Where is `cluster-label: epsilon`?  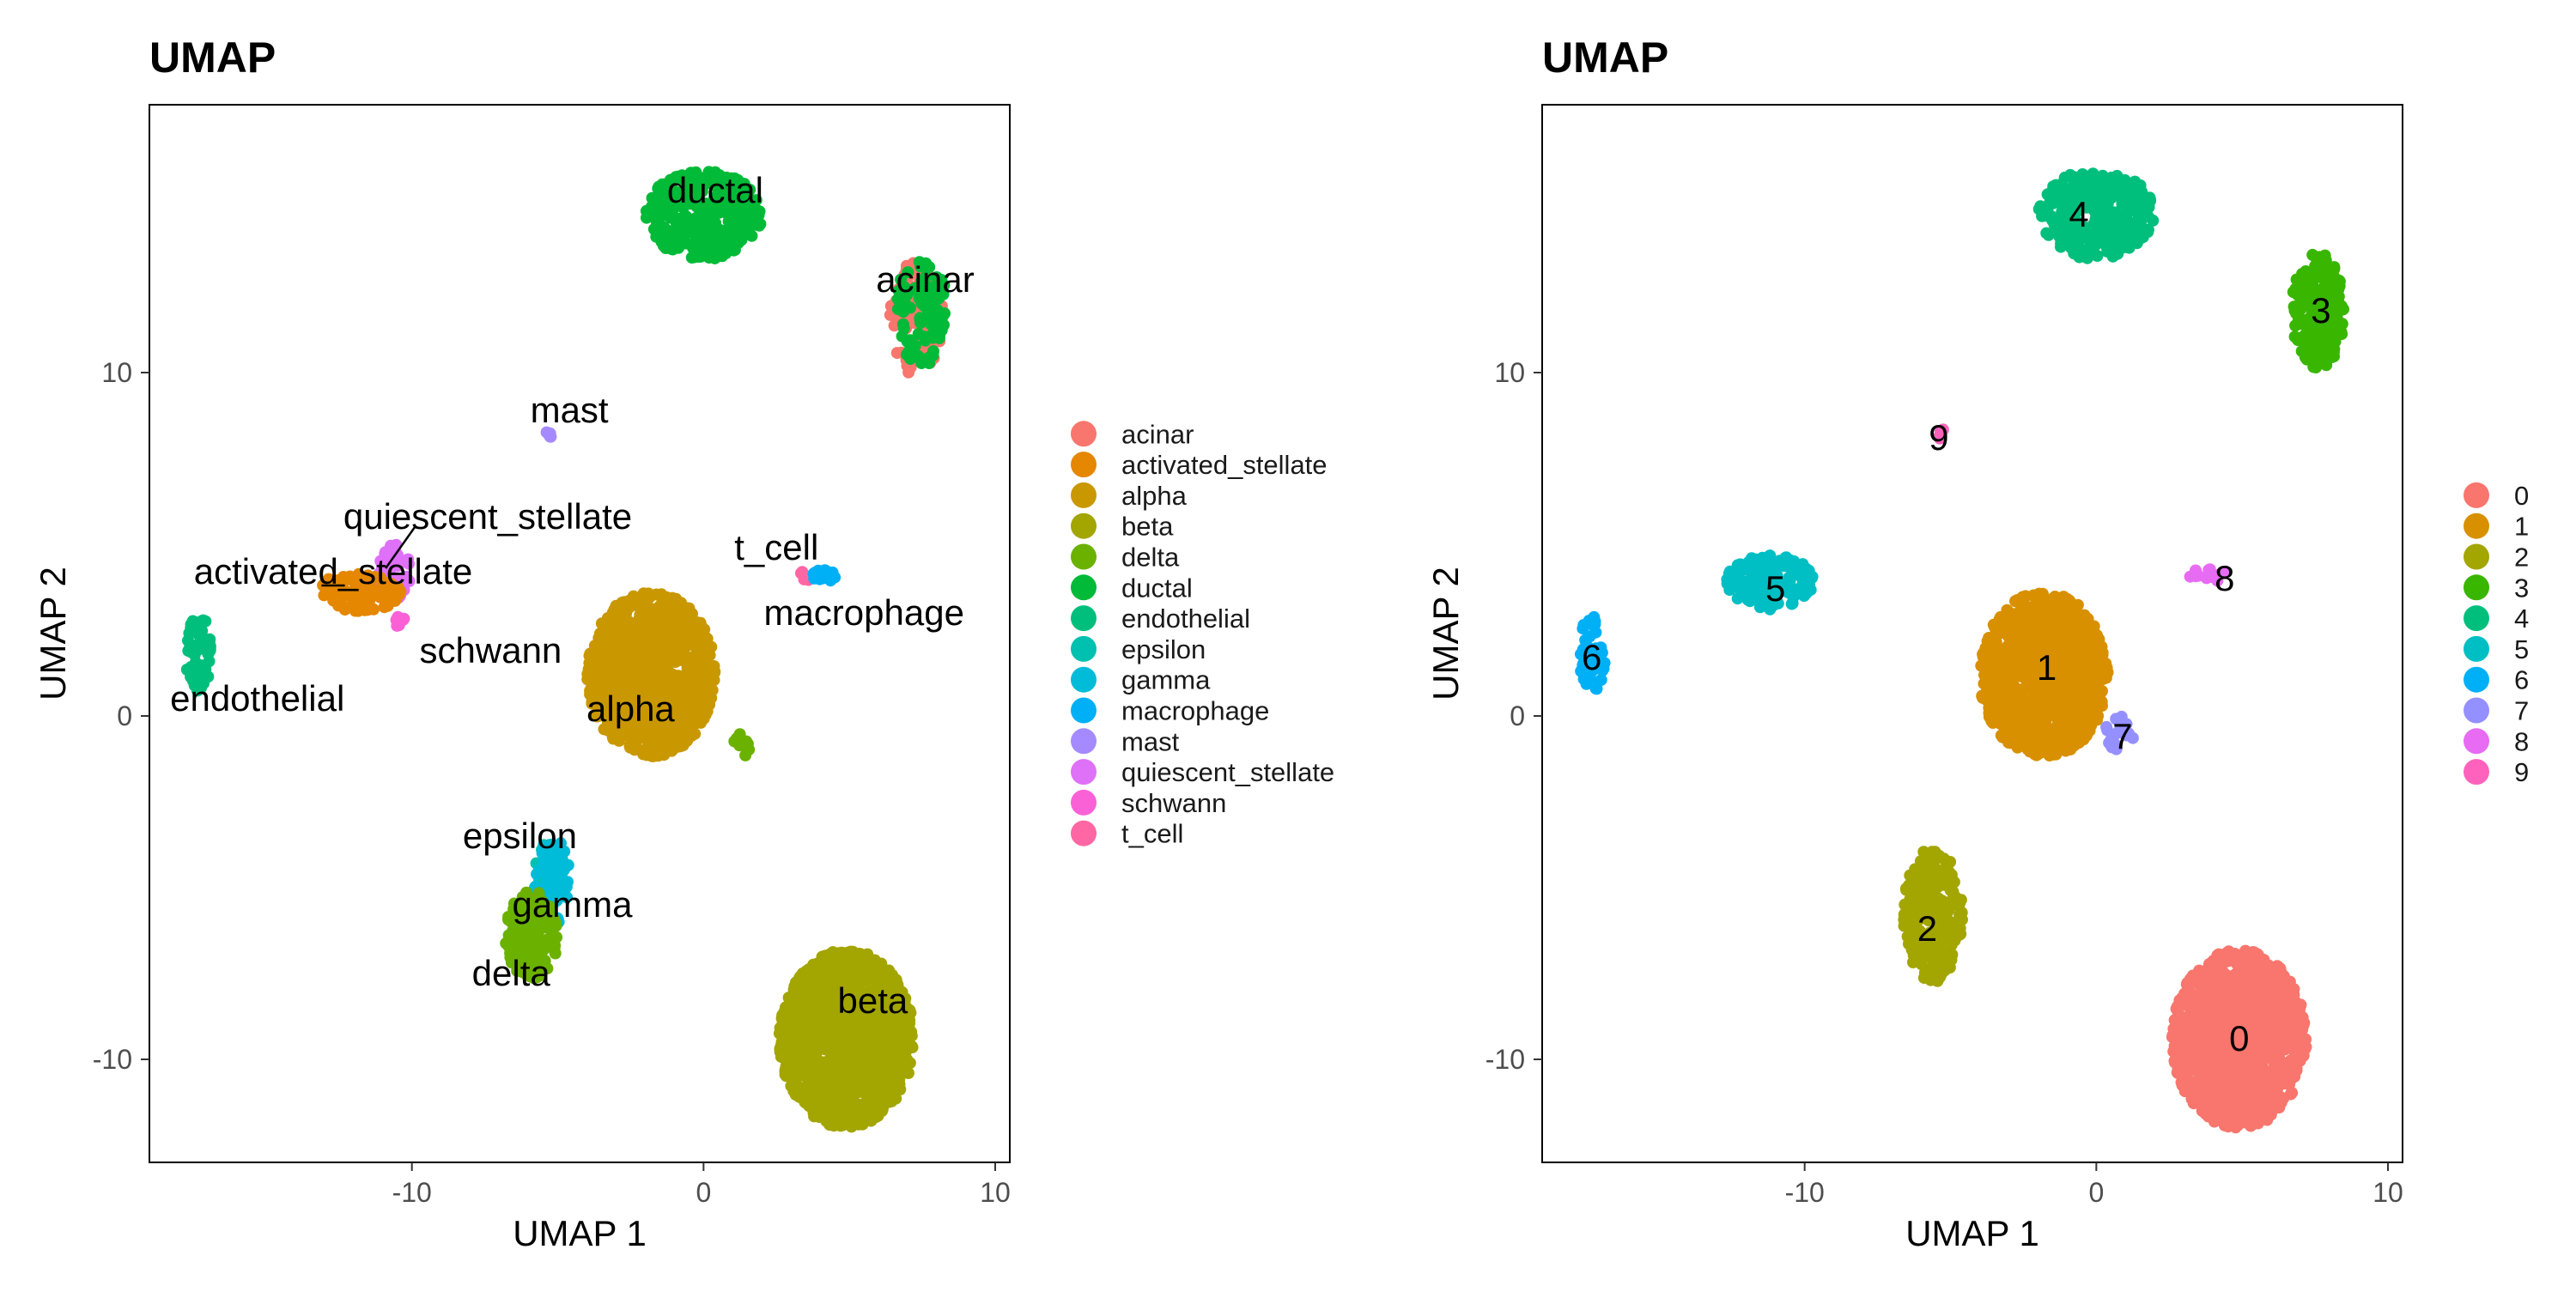
cluster-label: epsilon is located at coordinates (520, 836).